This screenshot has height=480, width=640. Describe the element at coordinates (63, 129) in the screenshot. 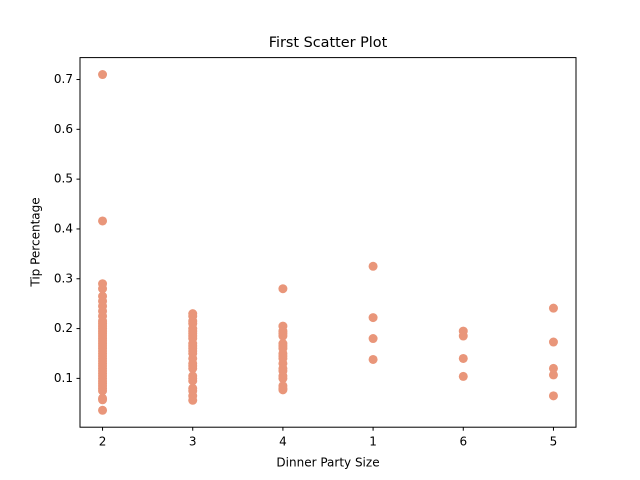

I see `y-tick-label: 0.6` at that location.